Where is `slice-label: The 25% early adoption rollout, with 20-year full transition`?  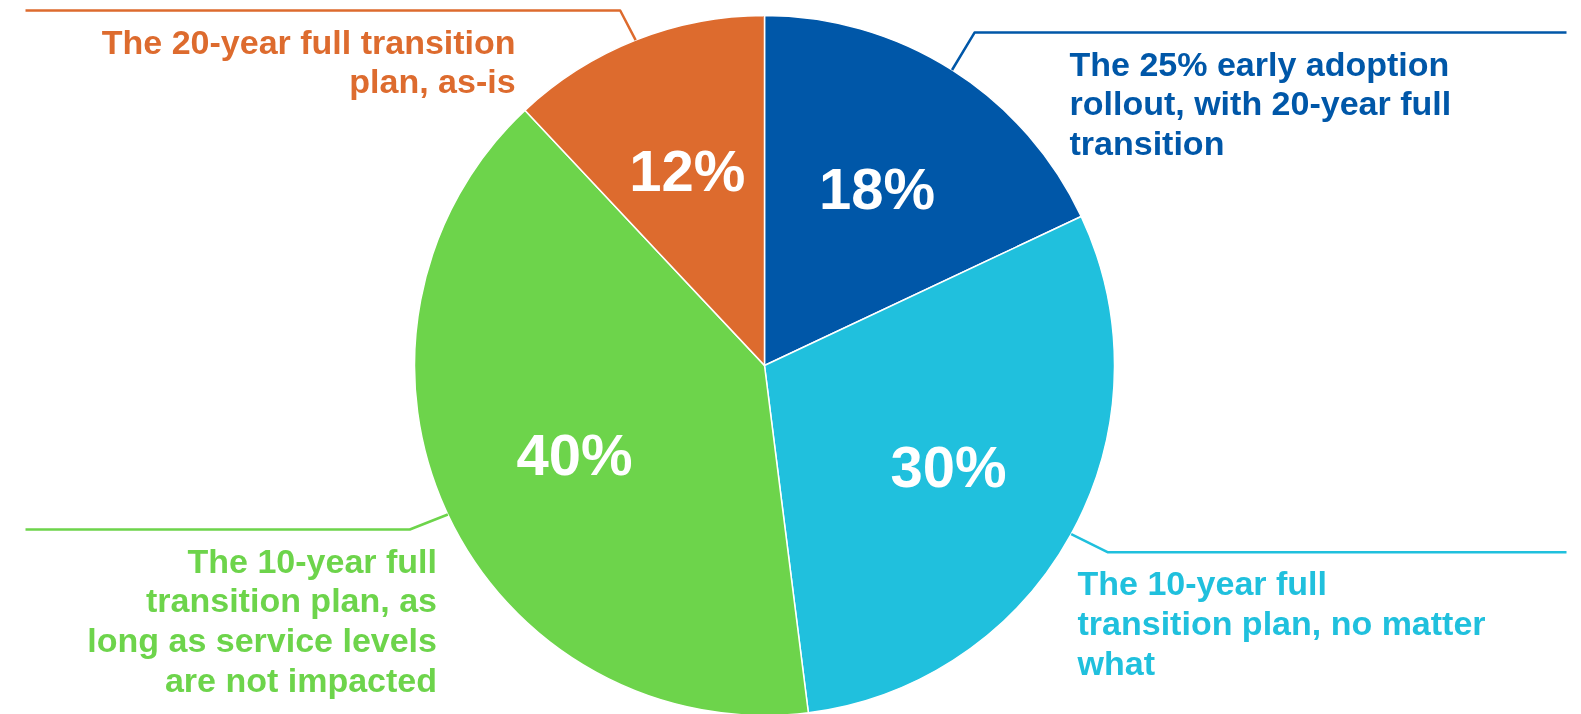 slice-label: The 25% early adoption rollout, with 20-year full transition is located at coordinates (1260, 103).